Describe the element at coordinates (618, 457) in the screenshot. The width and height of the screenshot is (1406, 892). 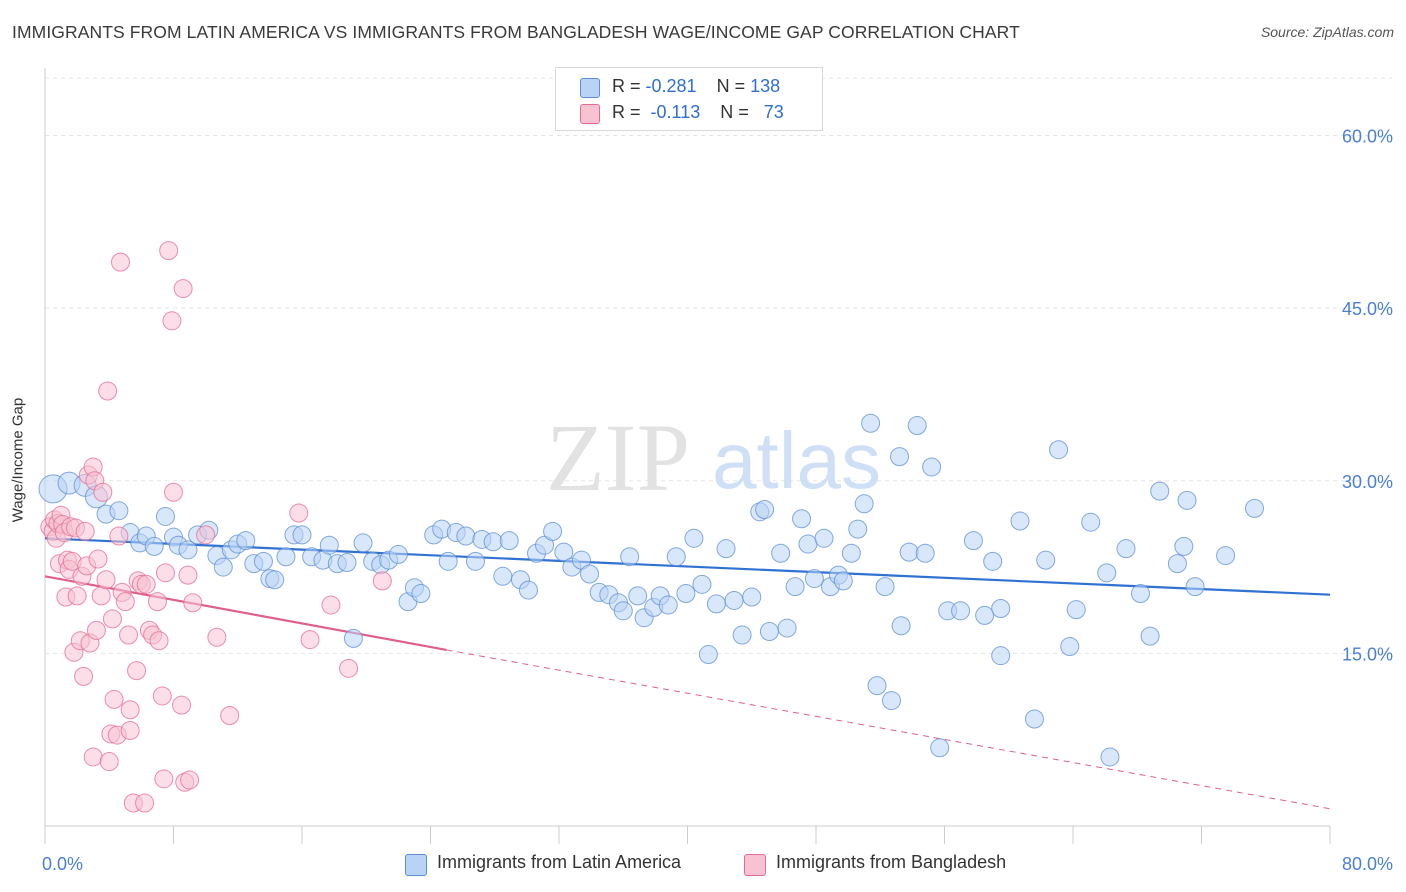
I see `watermark-zip: ZIP` at that location.